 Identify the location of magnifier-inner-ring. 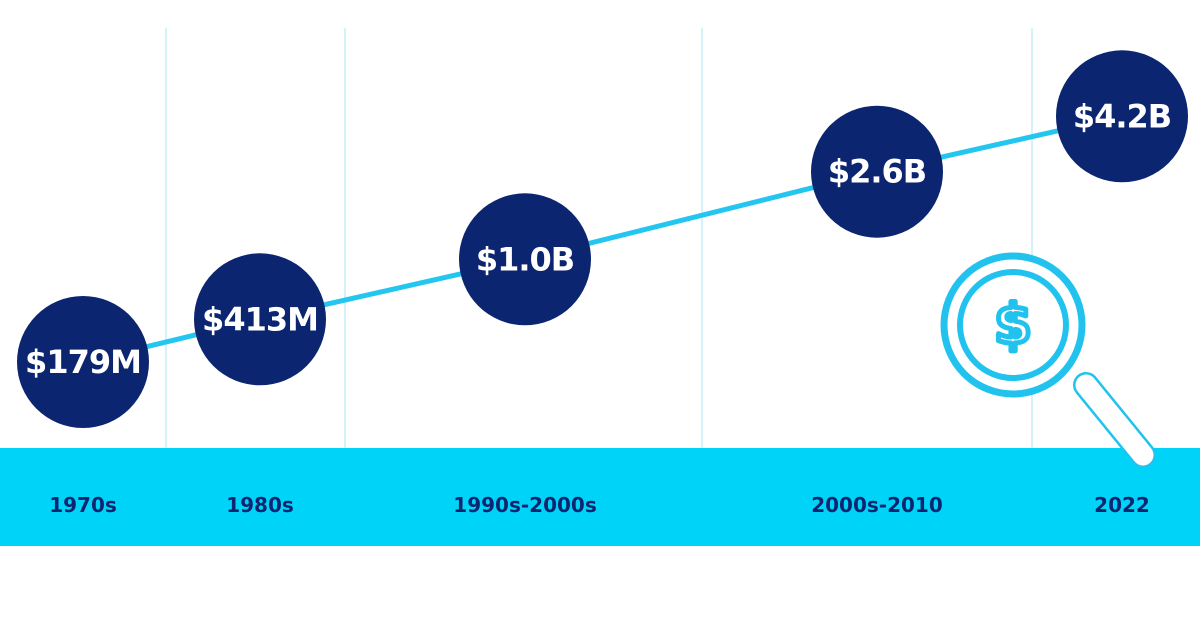
(1013, 325).